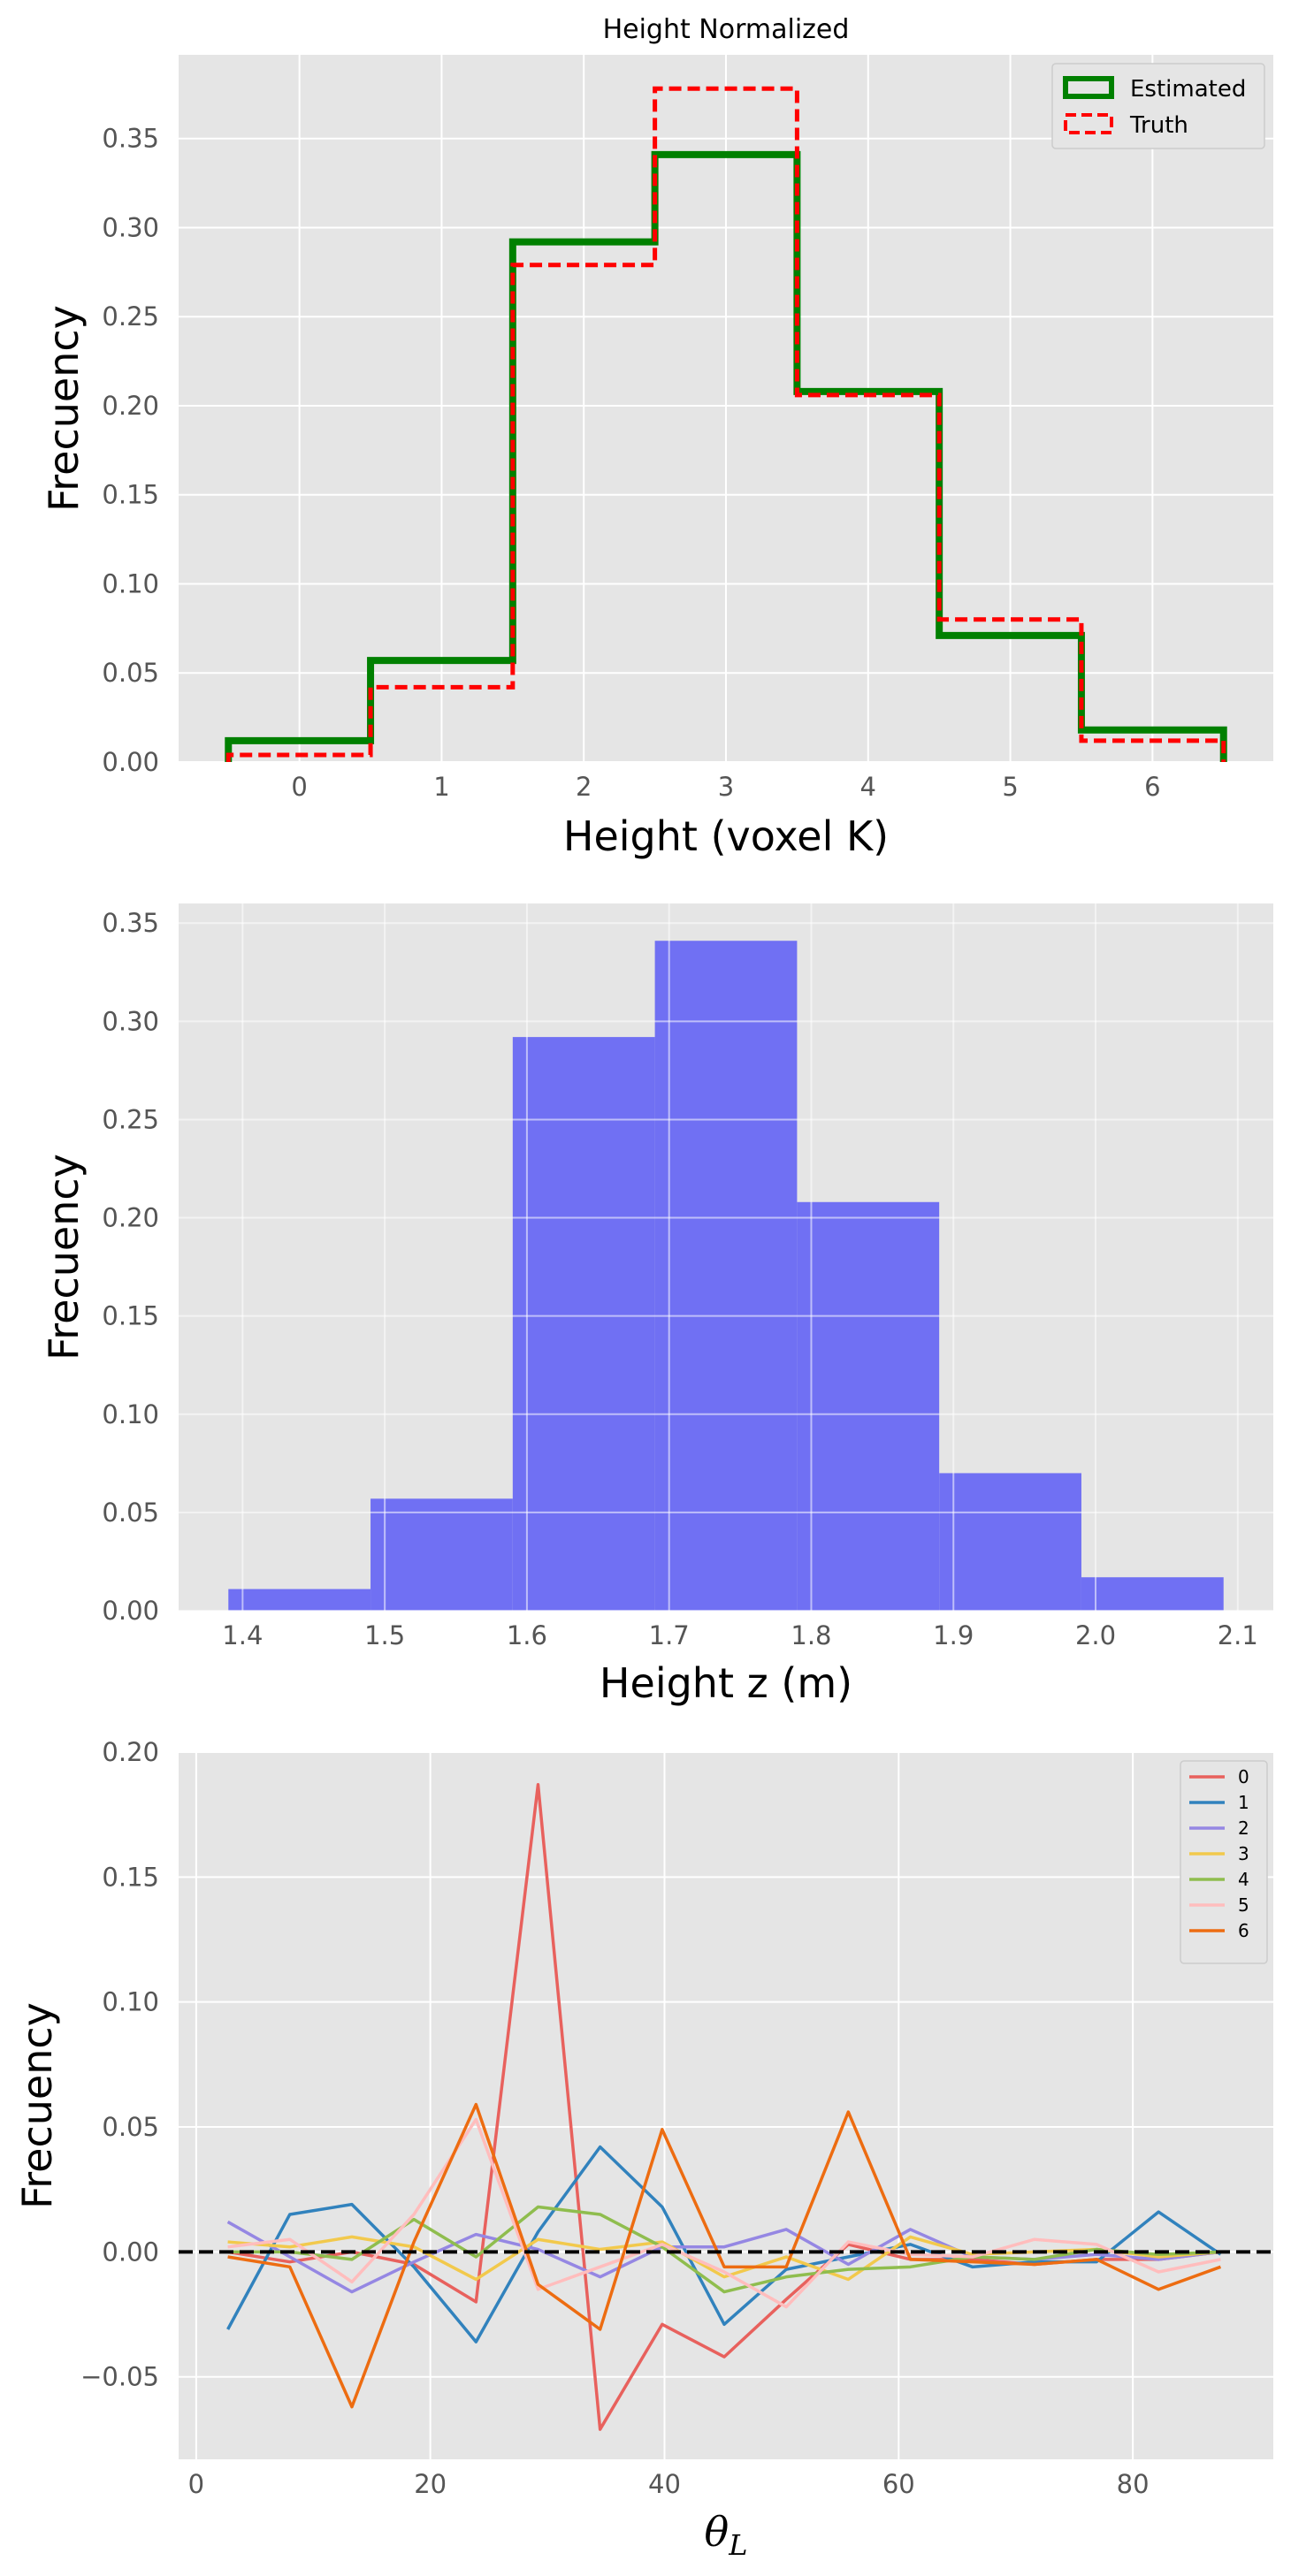  What do you see at coordinates (1238, 1635) in the screenshot?
I see `x-tick-label: 2.1` at bounding box center [1238, 1635].